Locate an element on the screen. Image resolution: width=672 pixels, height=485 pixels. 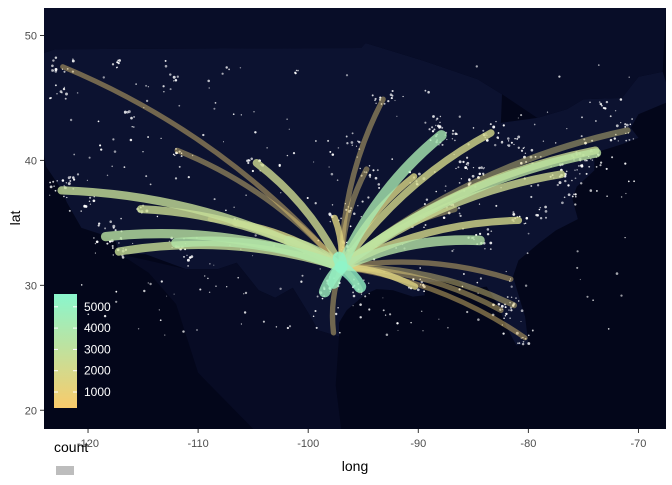
x-tick-label: -90 is located at coordinates (418, 444).